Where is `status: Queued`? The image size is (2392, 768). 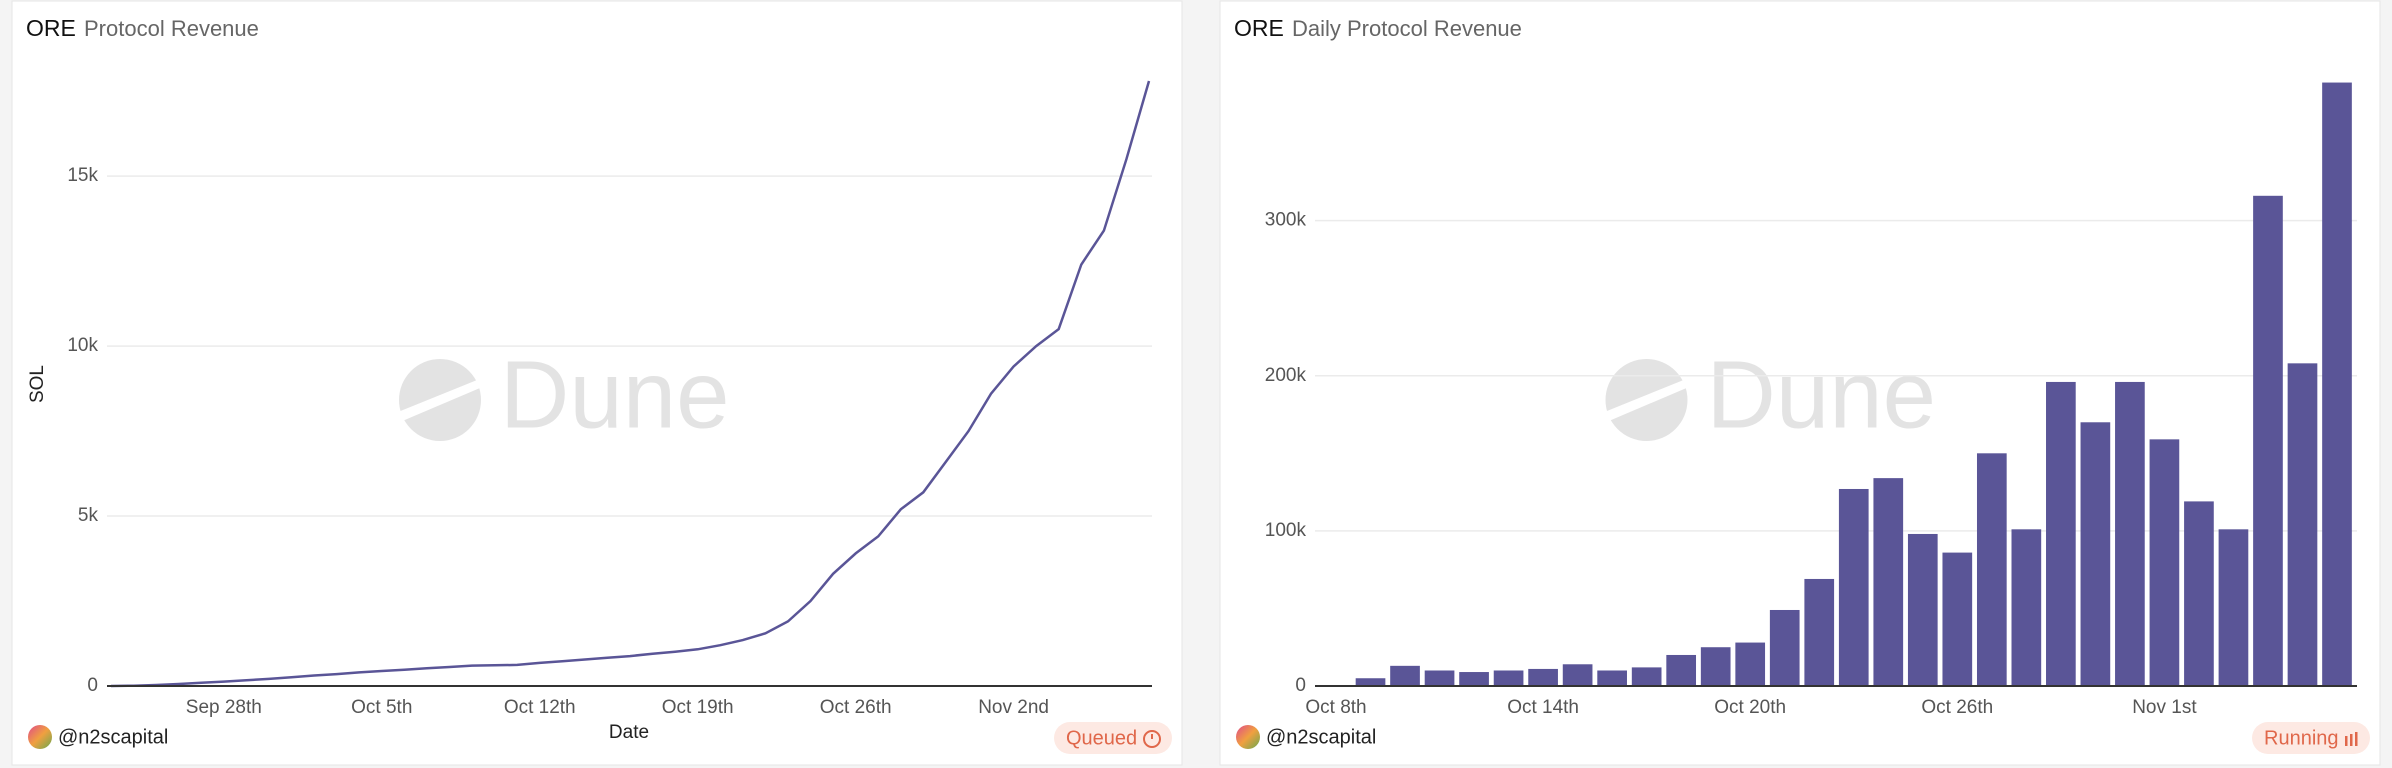
status: Queued is located at coordinates (1101, 738).